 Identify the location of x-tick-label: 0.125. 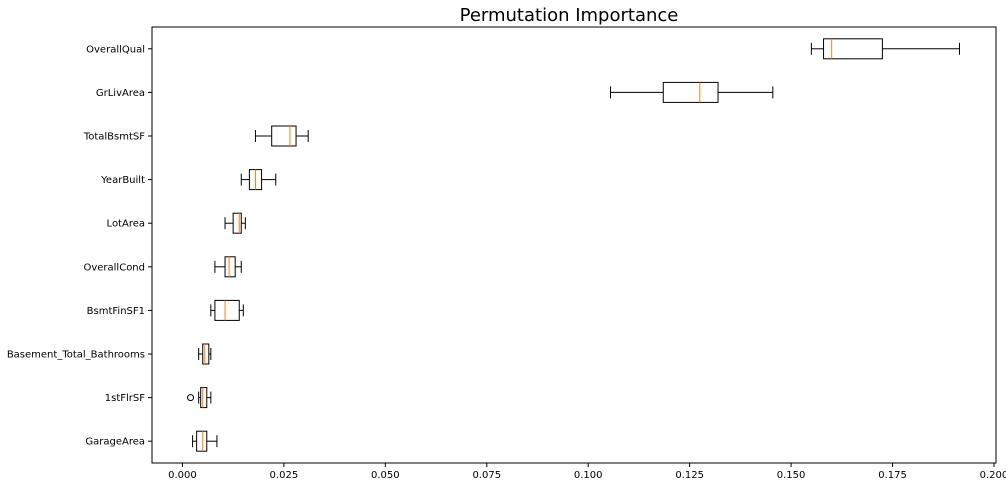
(689, 475).